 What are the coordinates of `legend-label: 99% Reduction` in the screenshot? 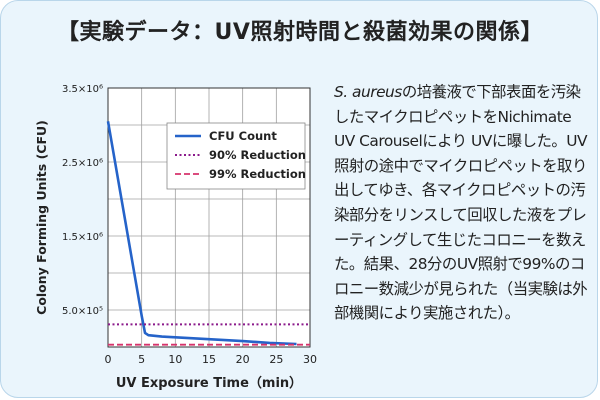 It's located at (257, 174).